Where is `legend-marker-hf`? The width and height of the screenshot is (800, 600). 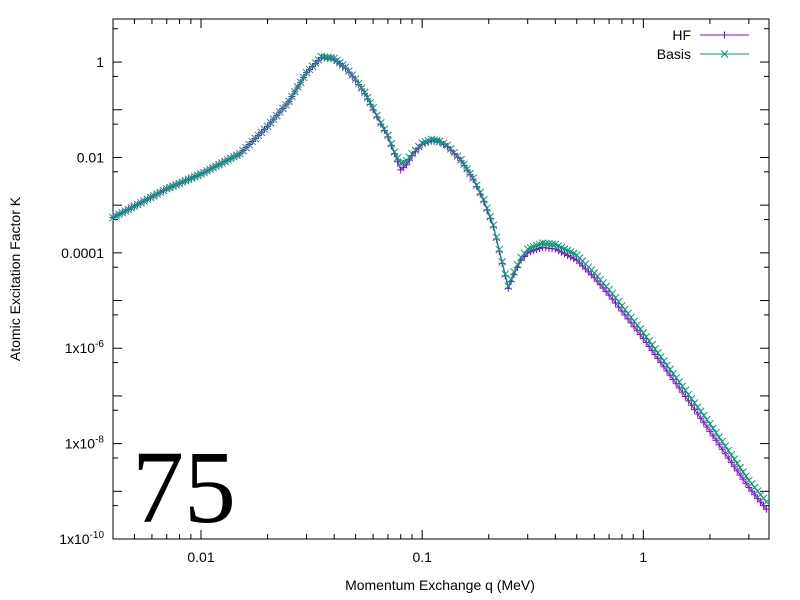 legend-marker-hf is located at coordinates (724, 35).